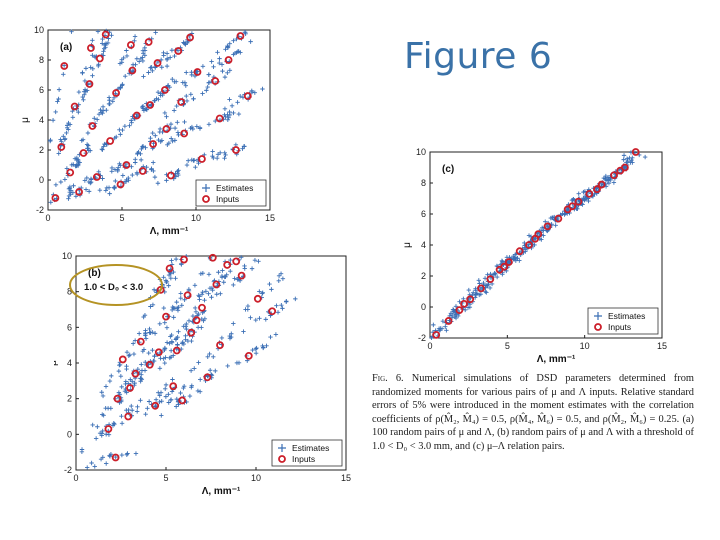 Image resolution: width=720 pixels, height=540 pixels. Describe the element at coordinates (69, 327) in the screenshot. I see `y-tick-label: 6` at that location.